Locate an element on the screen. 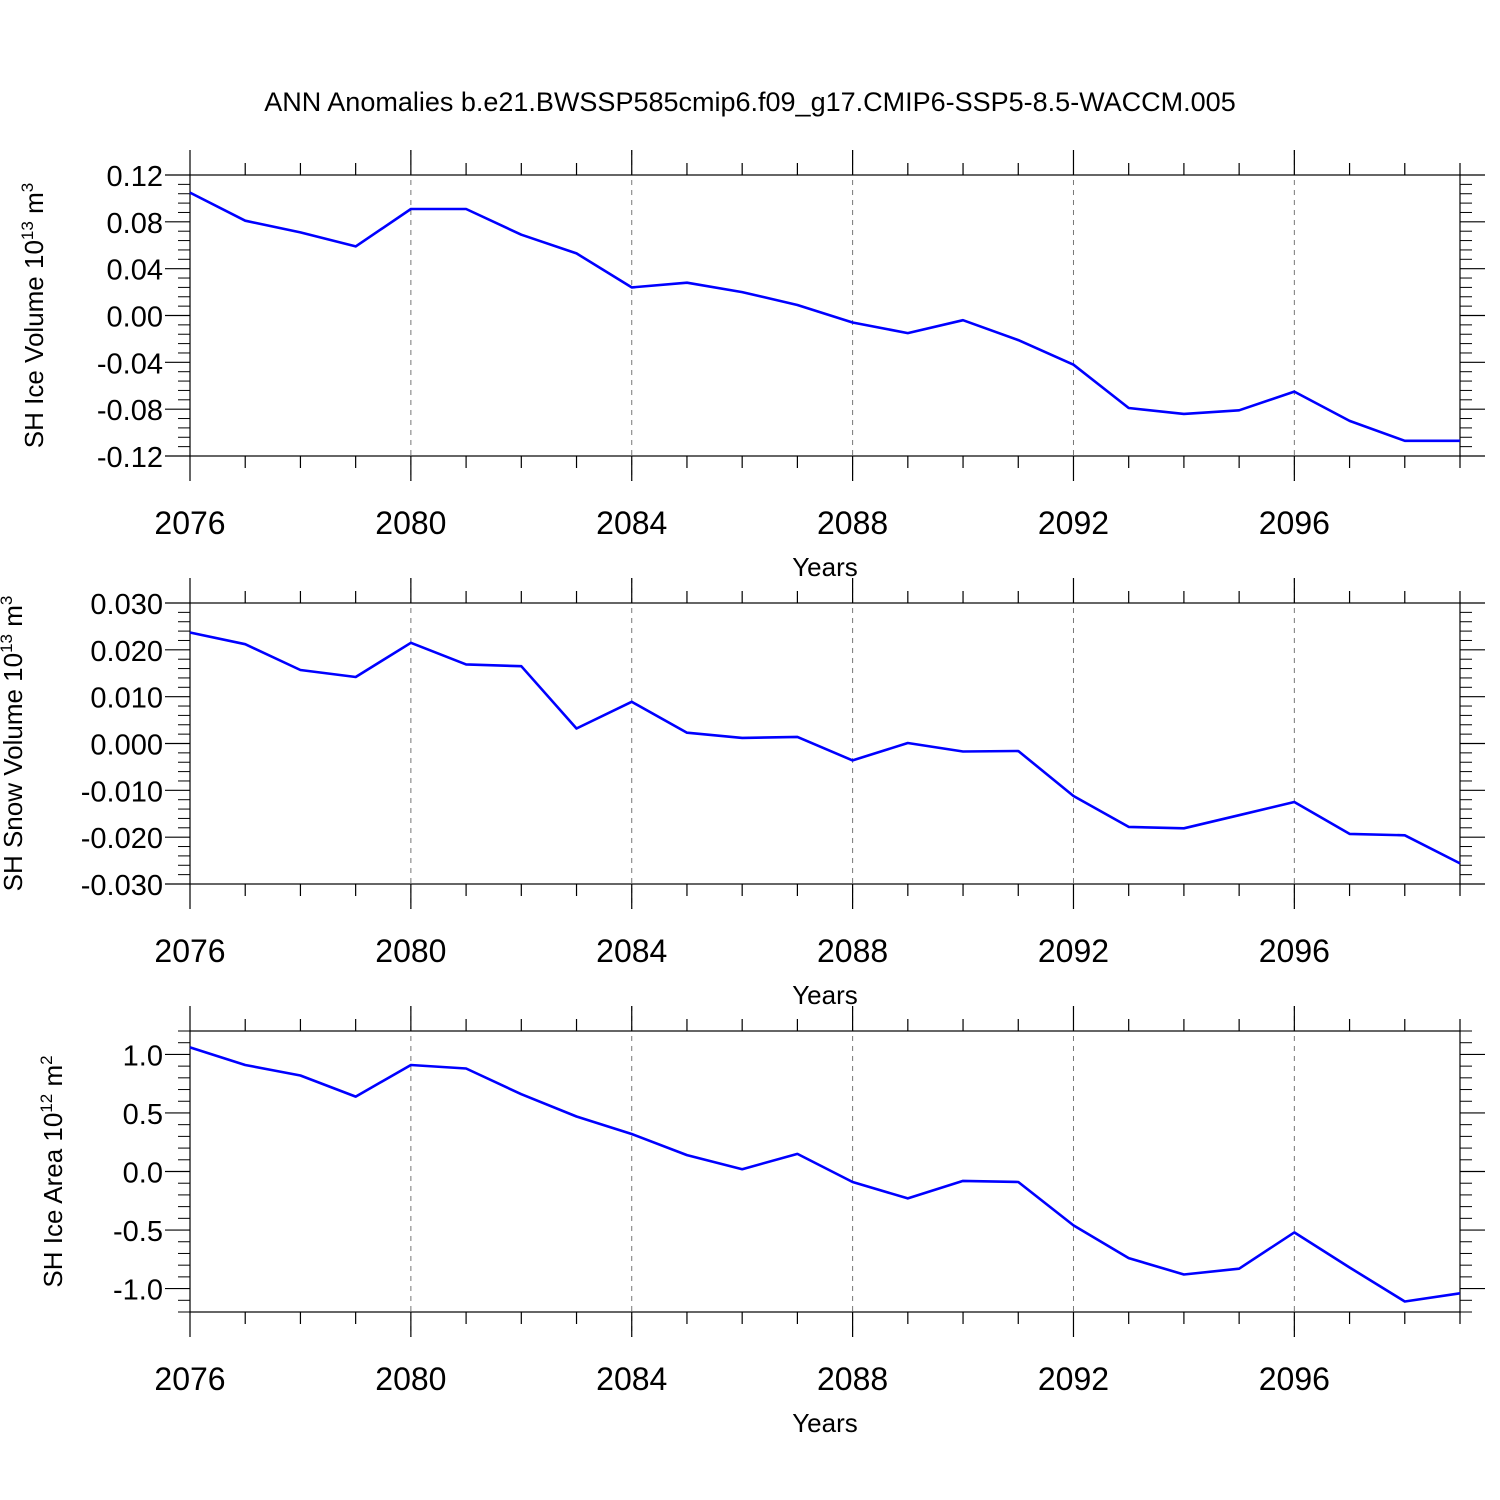 The height and width of the screenshot is (1500, 1500). y-axis-title-main: SH Snow Volume 10 is located at coordinates (14, 772).